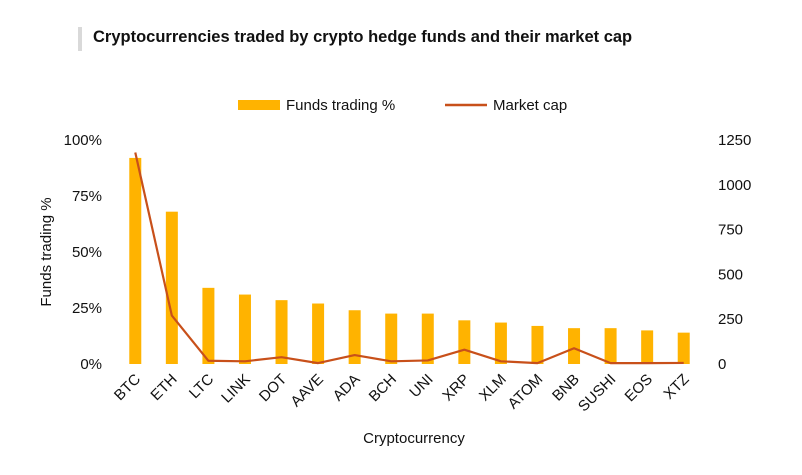 This screenshot has height=475, width=802. I want to click on x-tick-label: LINK, so click(236, 389).